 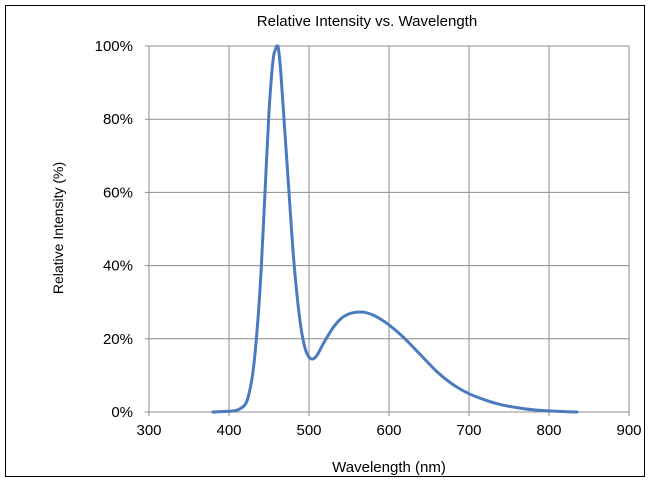 I want to click on chart-title: Relative Intensity vs. Wavelength, so click(x=367, y=21).